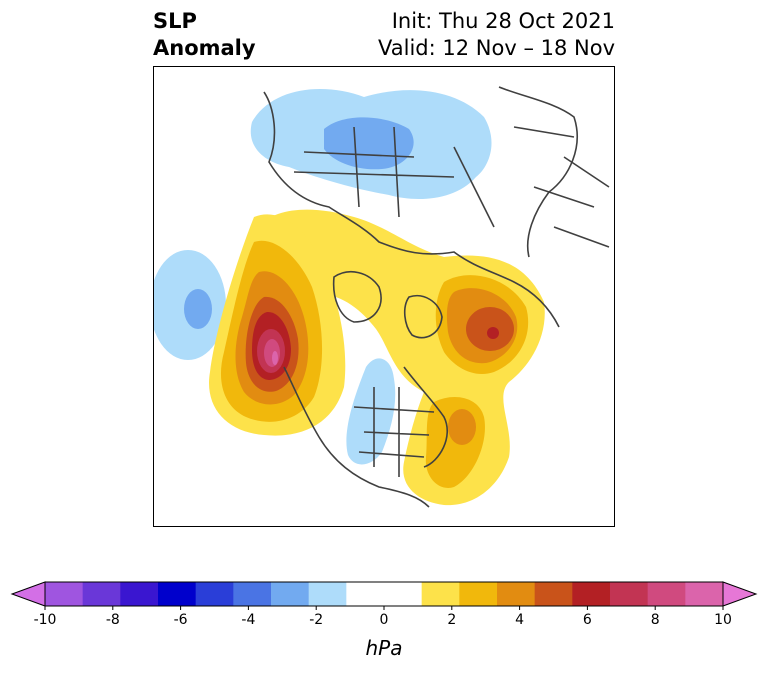  What do you see at coordinates (503, 21) in the screenshot?
I see `init-date: Init: Thu 28 Oct 2021` at bounding box center [503, 21].